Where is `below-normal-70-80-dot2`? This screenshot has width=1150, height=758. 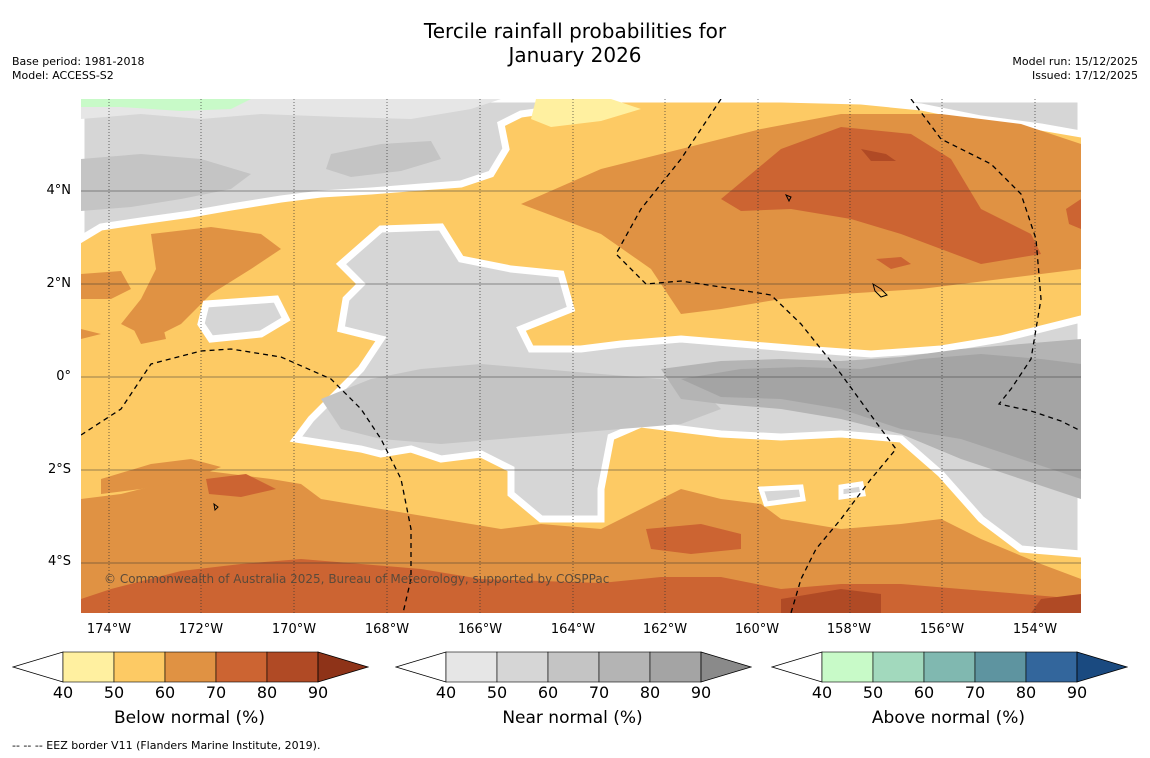
below-normal-70-80-dot2 is located at coordinates (893, 263).